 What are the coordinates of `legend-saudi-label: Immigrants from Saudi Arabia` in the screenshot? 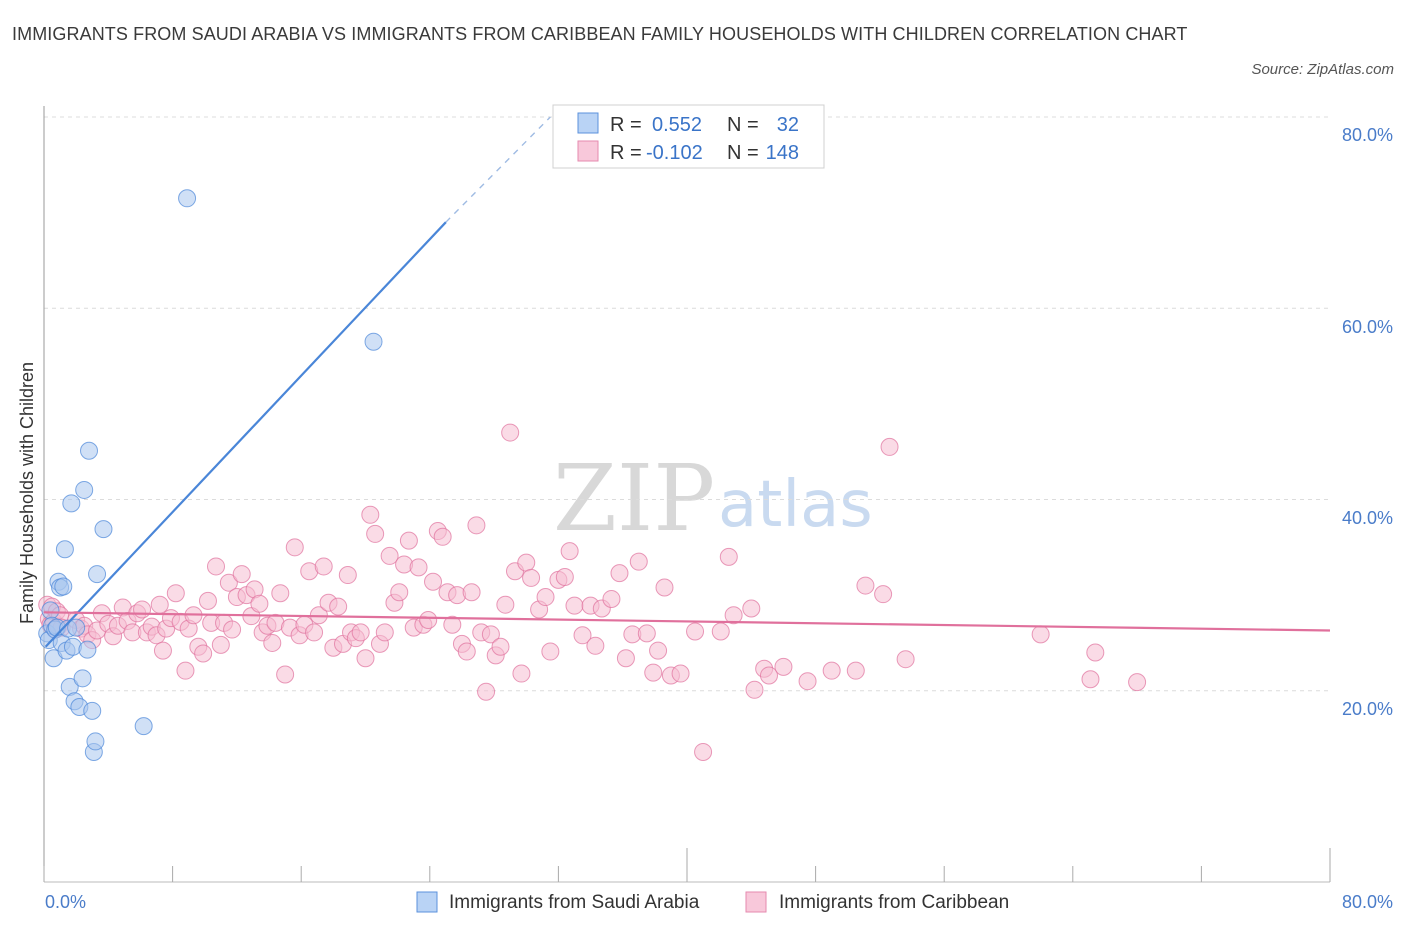 It's located at (574, 902).